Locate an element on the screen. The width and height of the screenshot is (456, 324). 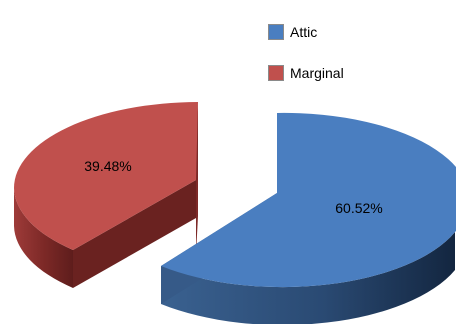
legend-label-marginal: Marginal is located at coordinates (317, 73).